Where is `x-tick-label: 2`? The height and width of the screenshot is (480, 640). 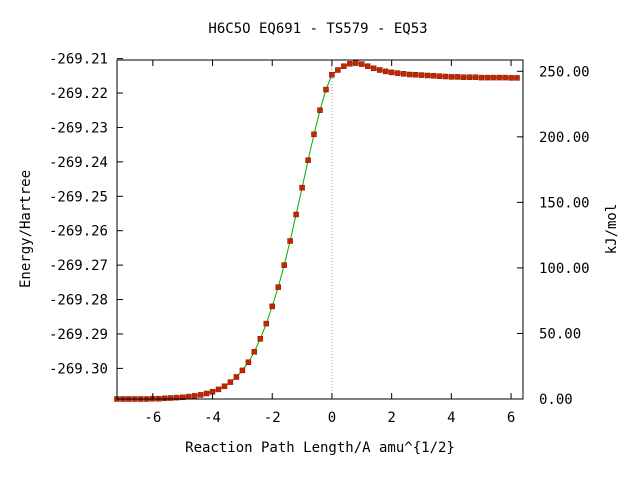 x-tick-label: 2 is located at coordinates (391, 418).